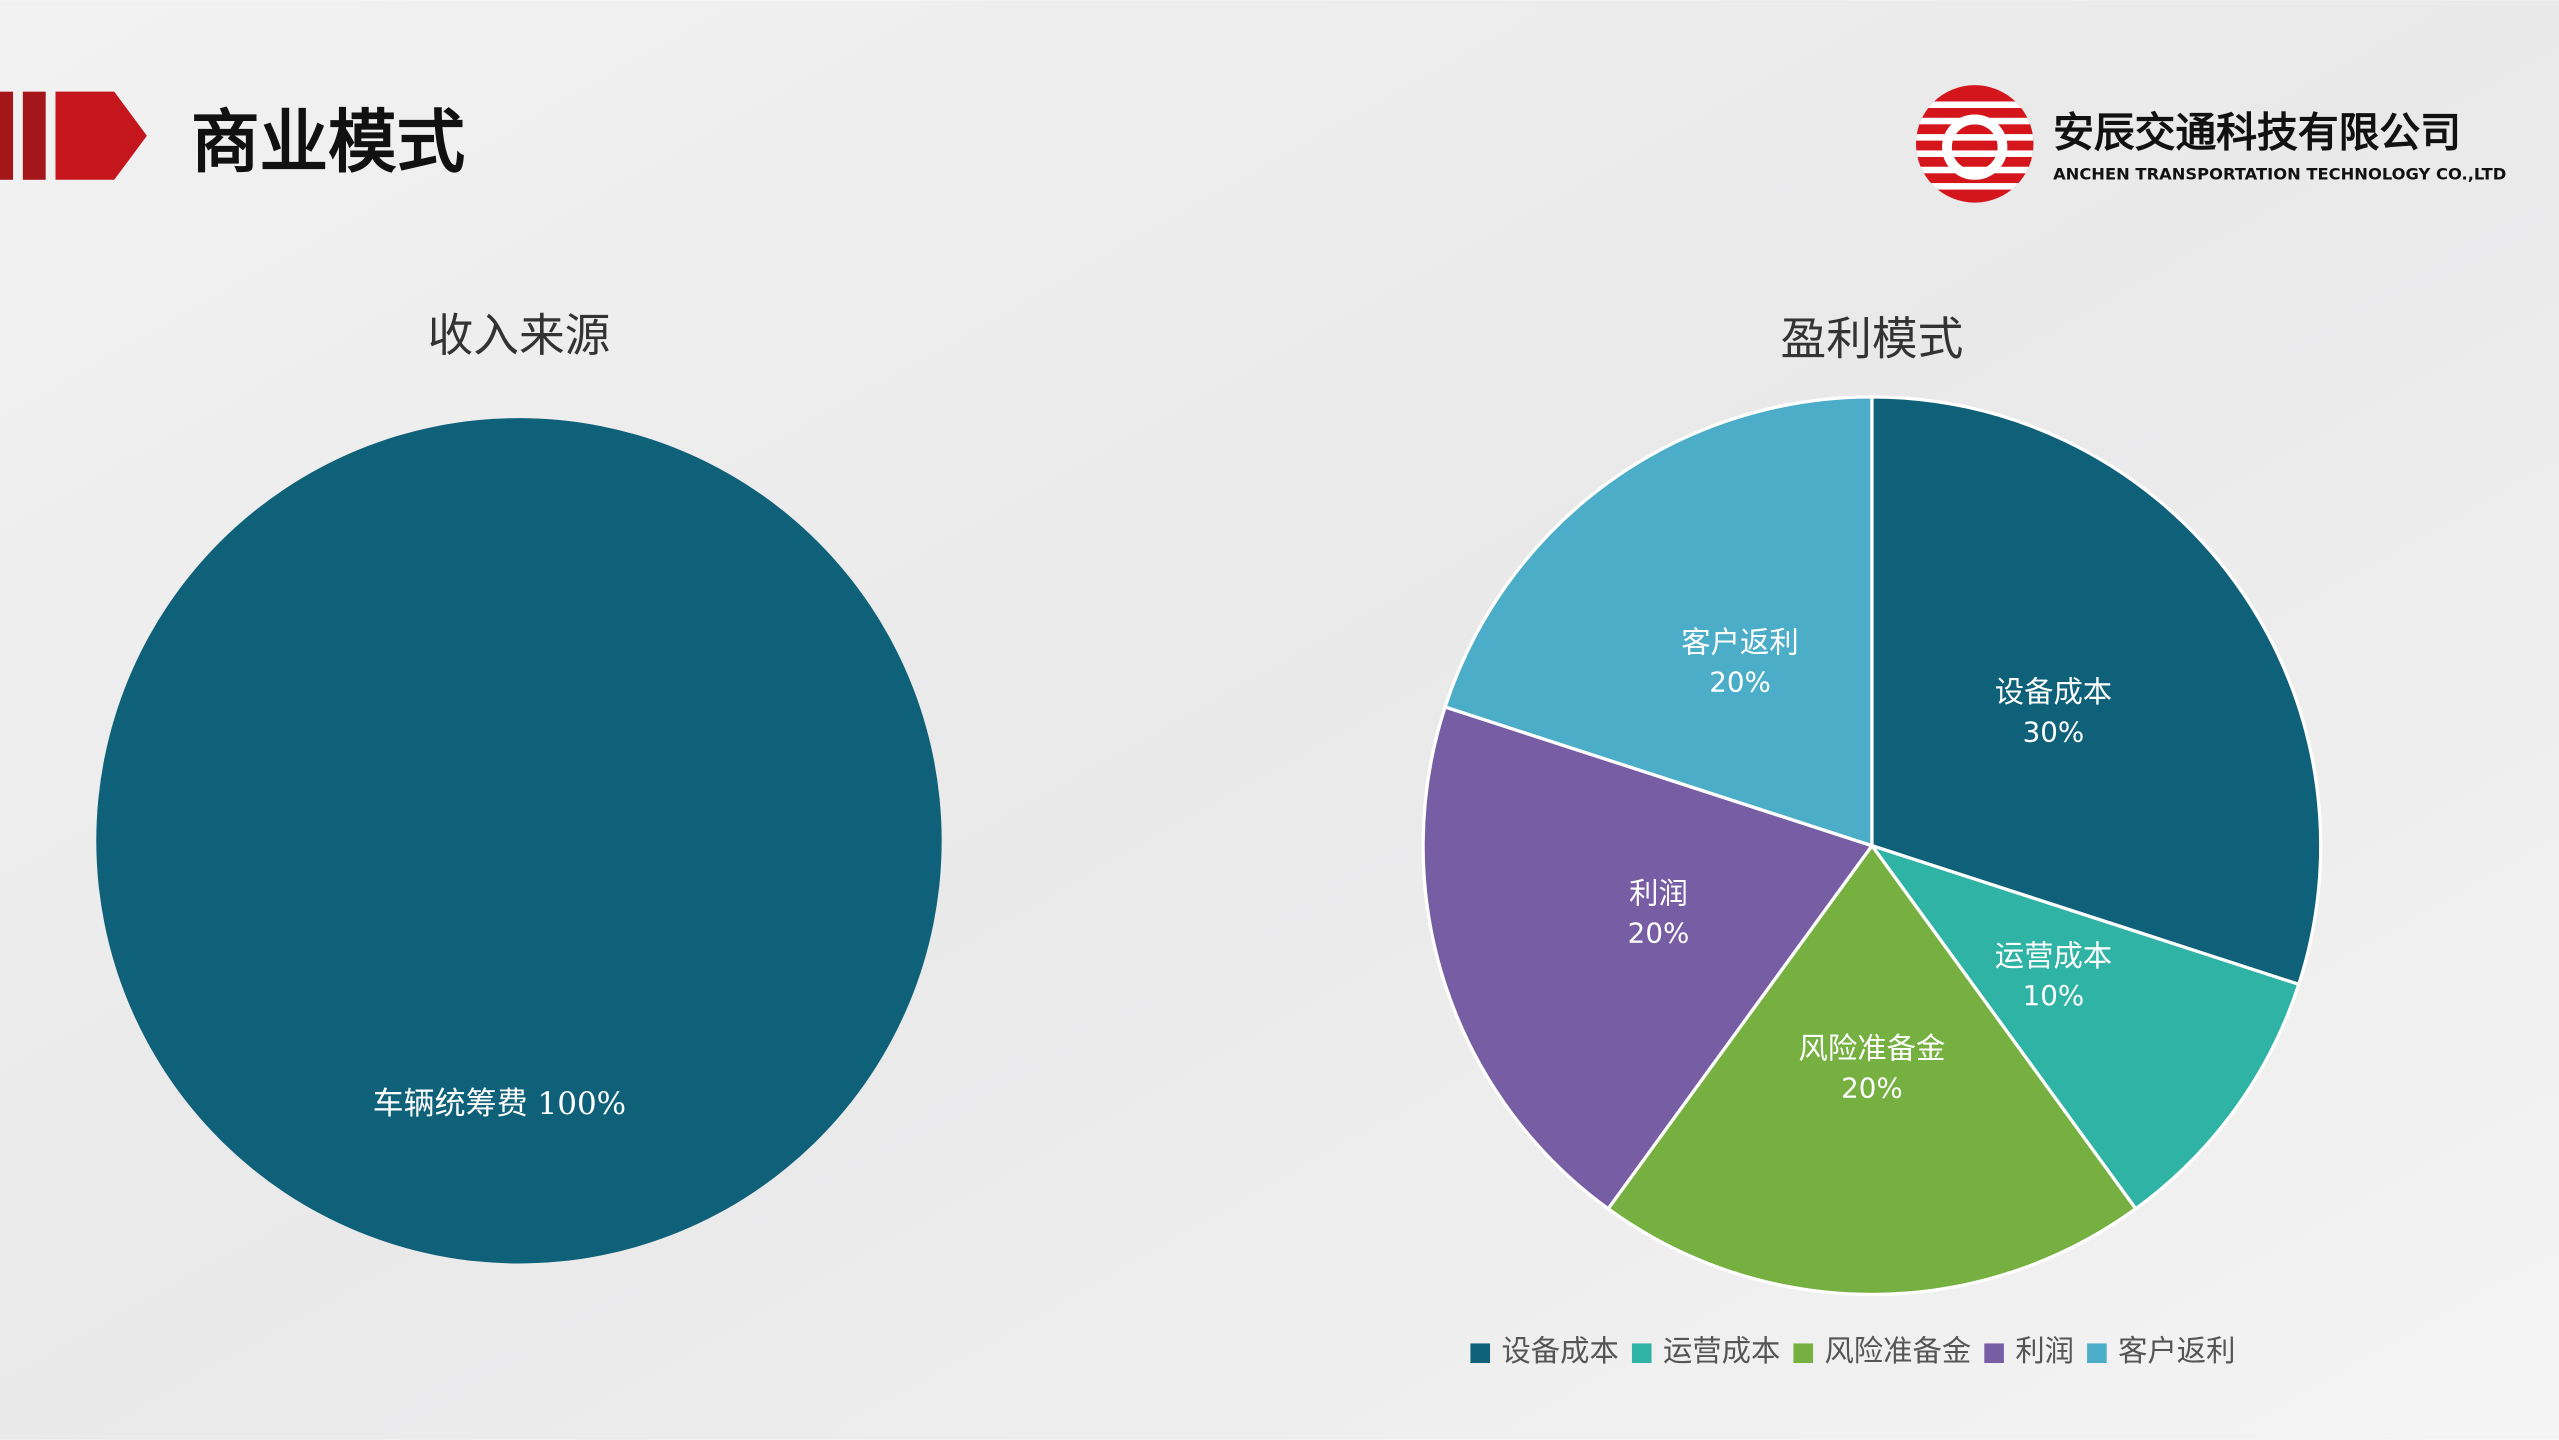 The height and width of the screenshot is (1440, 2559). I want to click on data-label-category: 车辆统筹费, so click(450, 1104).